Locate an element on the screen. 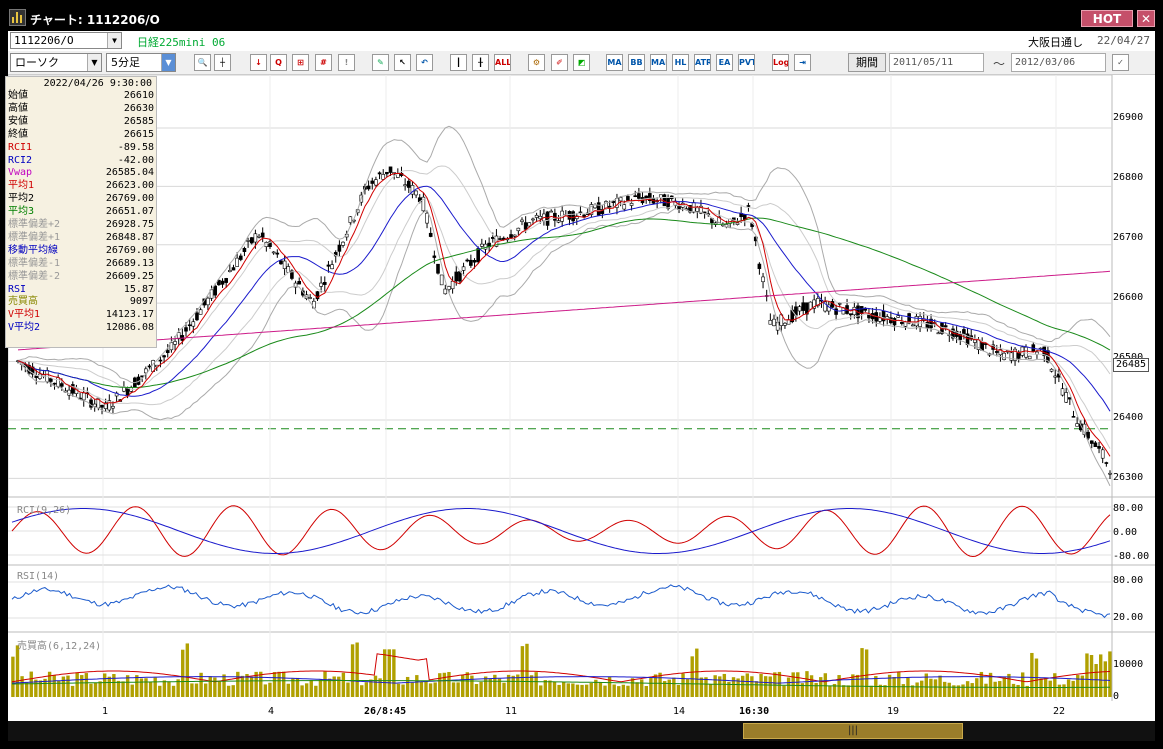 The image size is (1163, 749). hot-button: HOT is located at coordinates (1107, 18).